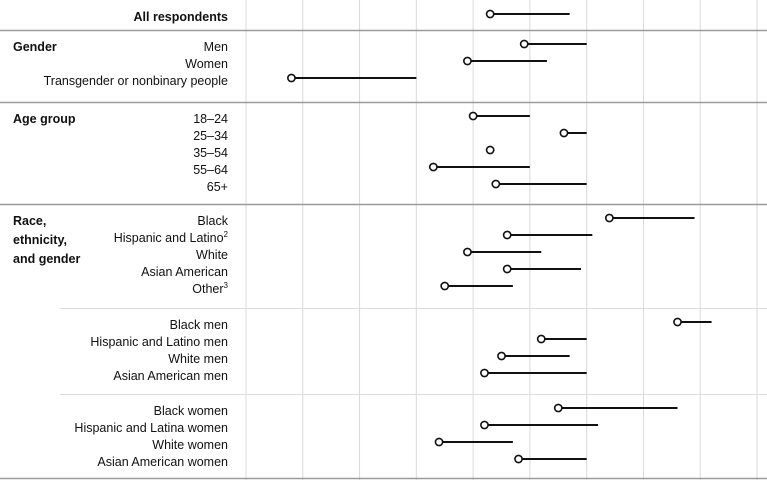 The height and width of the screenshot is (480, 767). Describe the element at coordinates (181, 17) in the screenshot. I see `row-label: All respondents` at that location.